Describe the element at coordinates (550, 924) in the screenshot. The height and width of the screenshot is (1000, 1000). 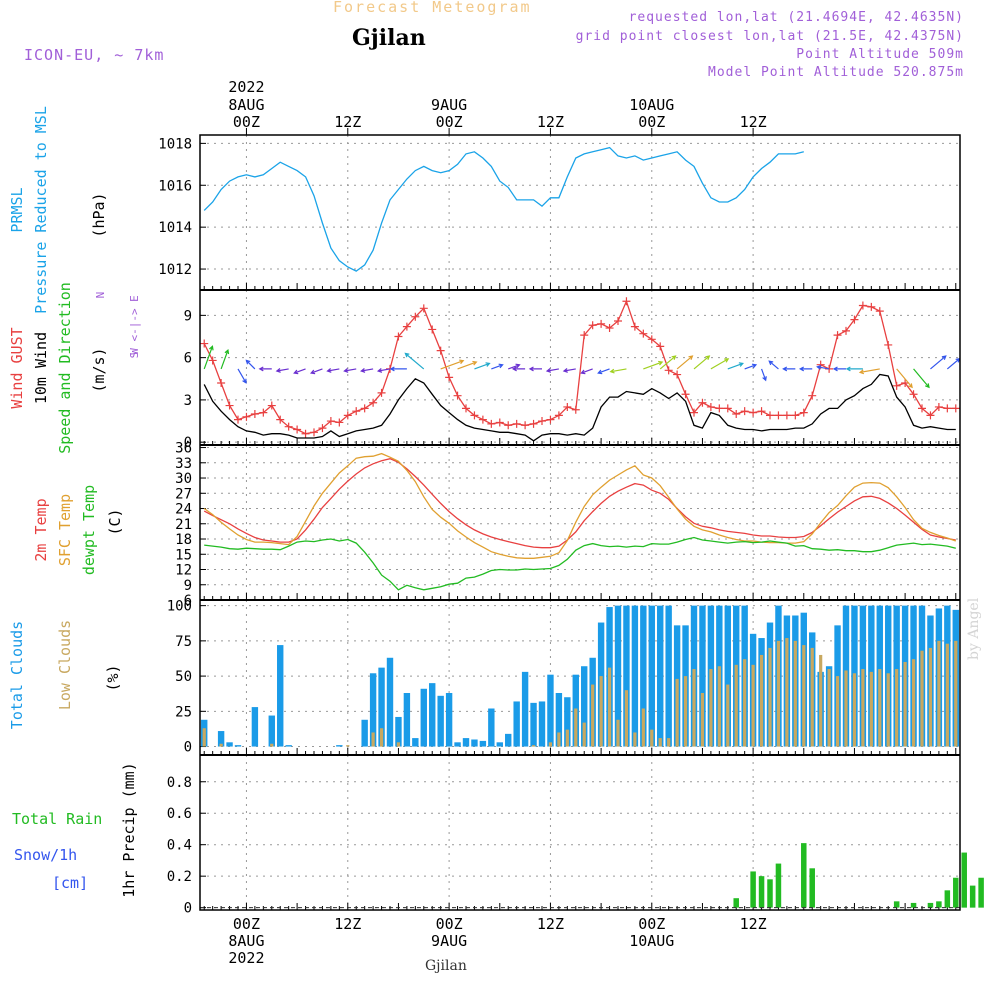
I see `bottom-axis-label: 12Z` at that location.